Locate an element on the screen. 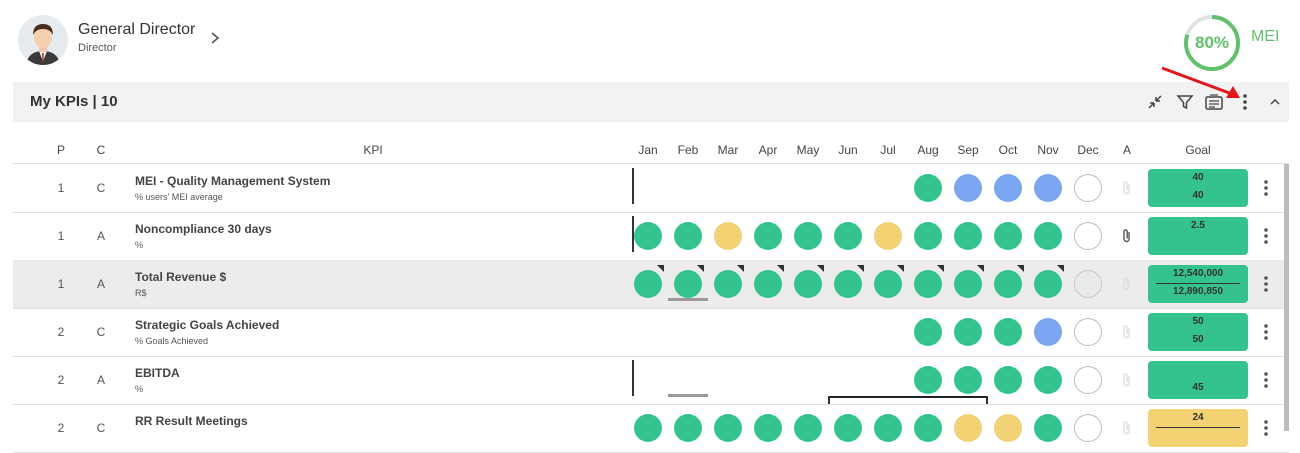  column-header-sep: Sep is located at coordinates (968, 150).